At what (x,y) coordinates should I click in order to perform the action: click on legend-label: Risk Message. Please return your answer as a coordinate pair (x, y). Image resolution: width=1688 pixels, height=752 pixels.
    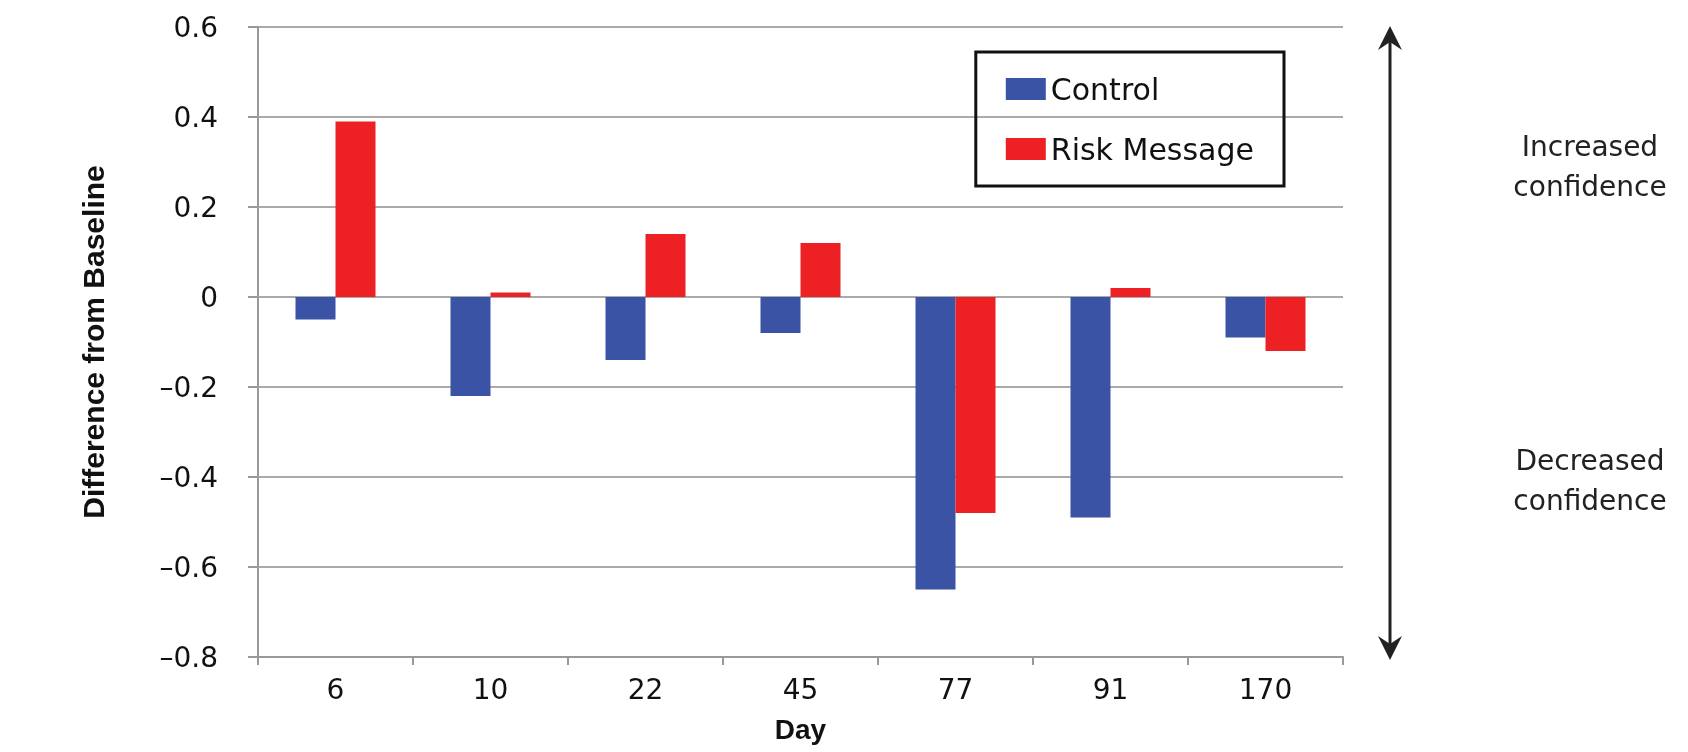
    Looking at the image, I should click on (1152, 149).